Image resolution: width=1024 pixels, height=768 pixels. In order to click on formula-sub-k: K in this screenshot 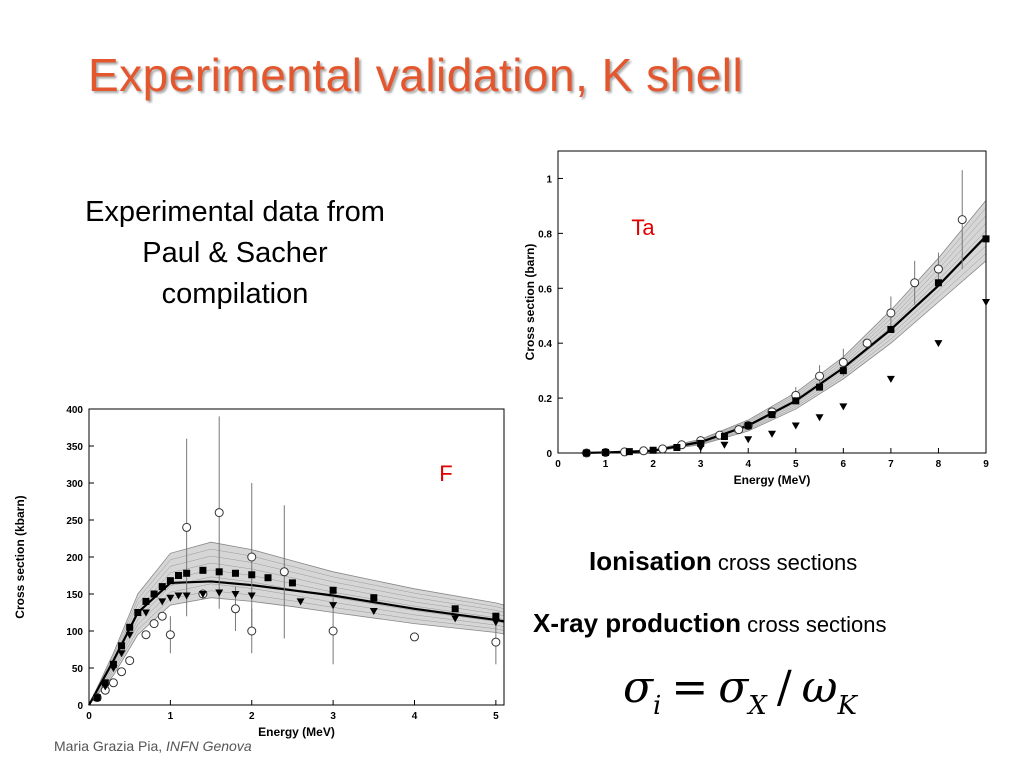, I will do `click(847, 706)`.